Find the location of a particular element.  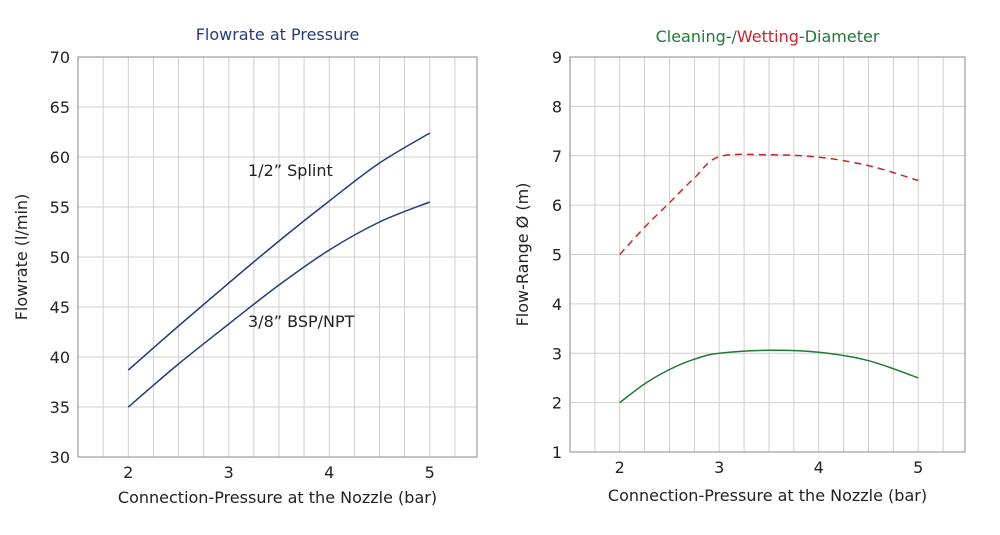

y-tick-label: 3 is located at coordinates (557, 353).